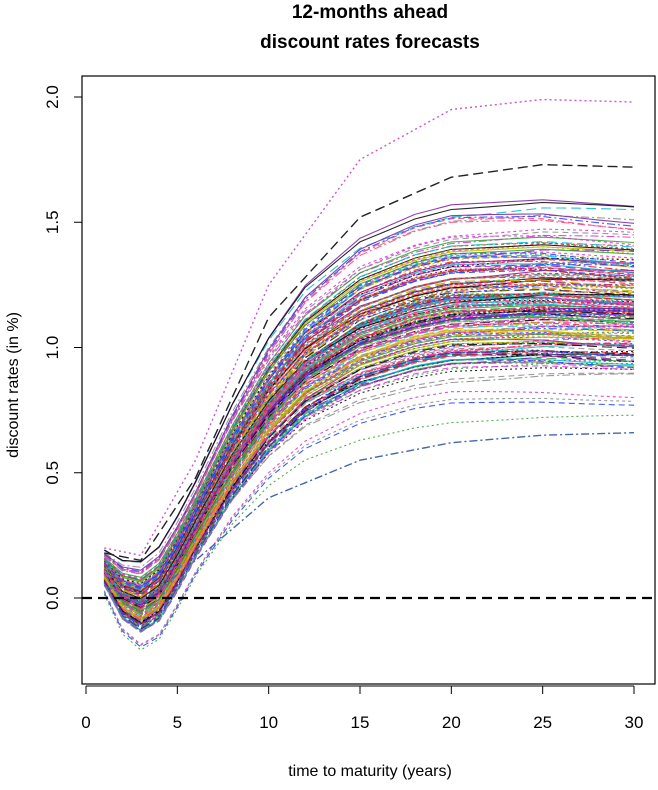  Describe the element at coordinates (52, 97) in the screenshot. I see `y-tick-label: 2.0` at that location.